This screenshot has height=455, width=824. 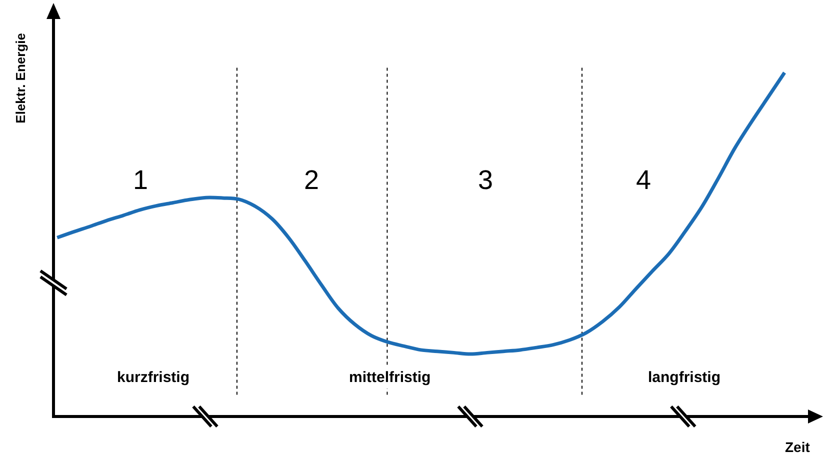 I want to click on y-axis-title: Elektr. Energie, so click(x=20, y=78).